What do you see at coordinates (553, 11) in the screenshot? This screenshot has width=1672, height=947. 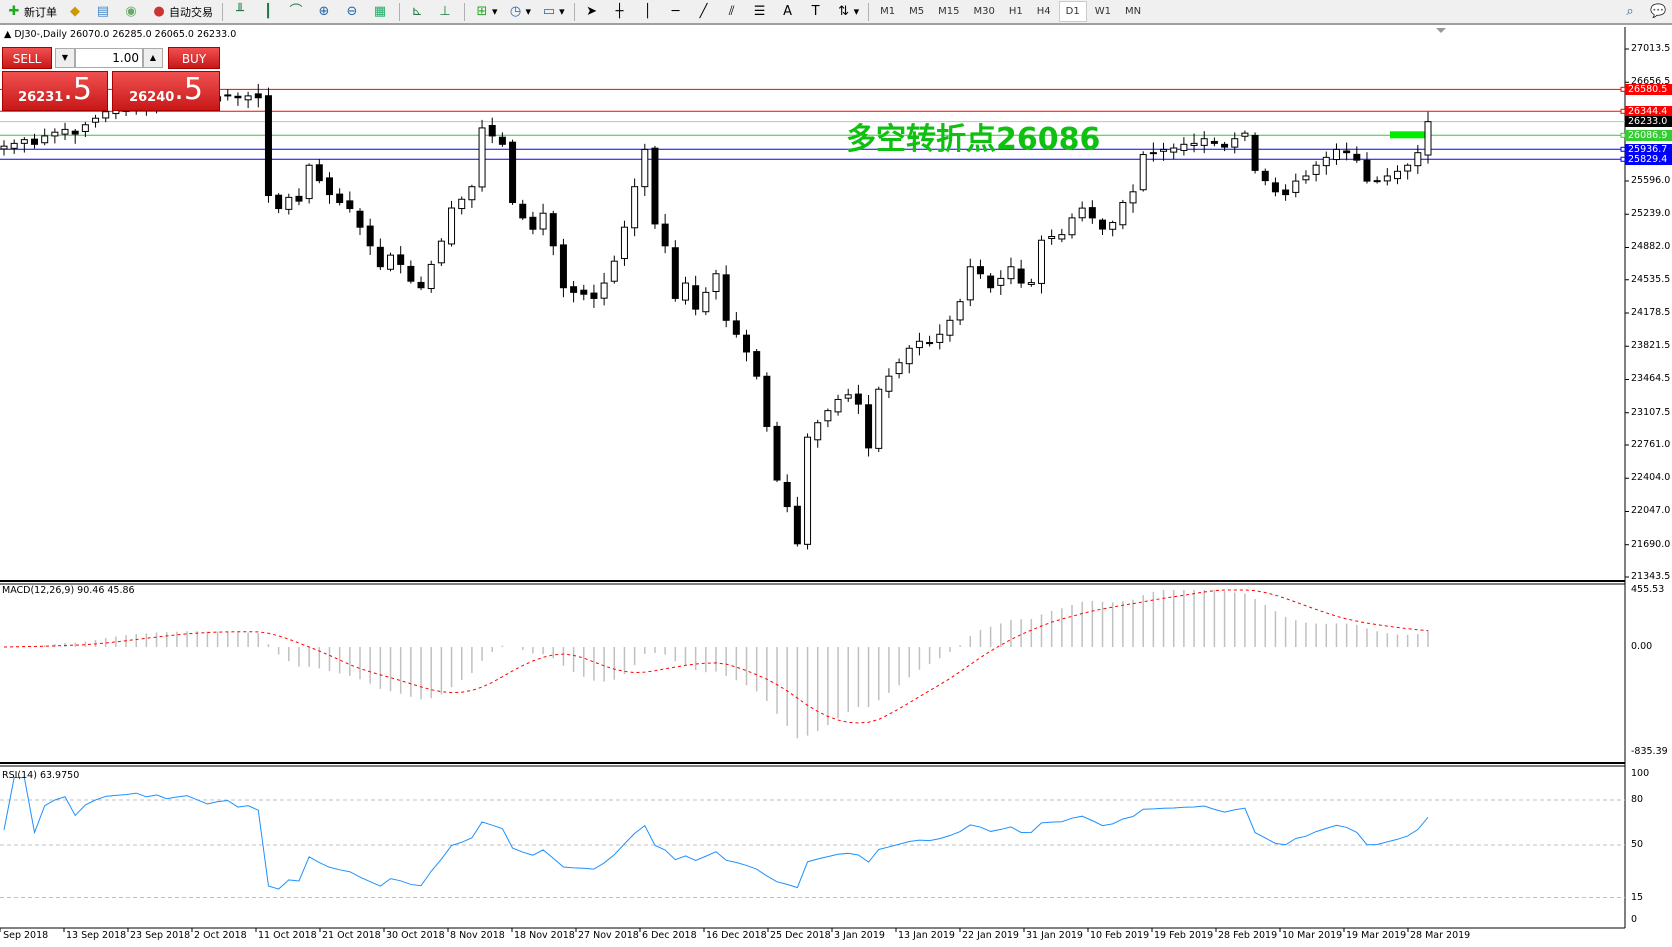 I see `templates-button: ▭ ▾` at bounding box center [553, 11].